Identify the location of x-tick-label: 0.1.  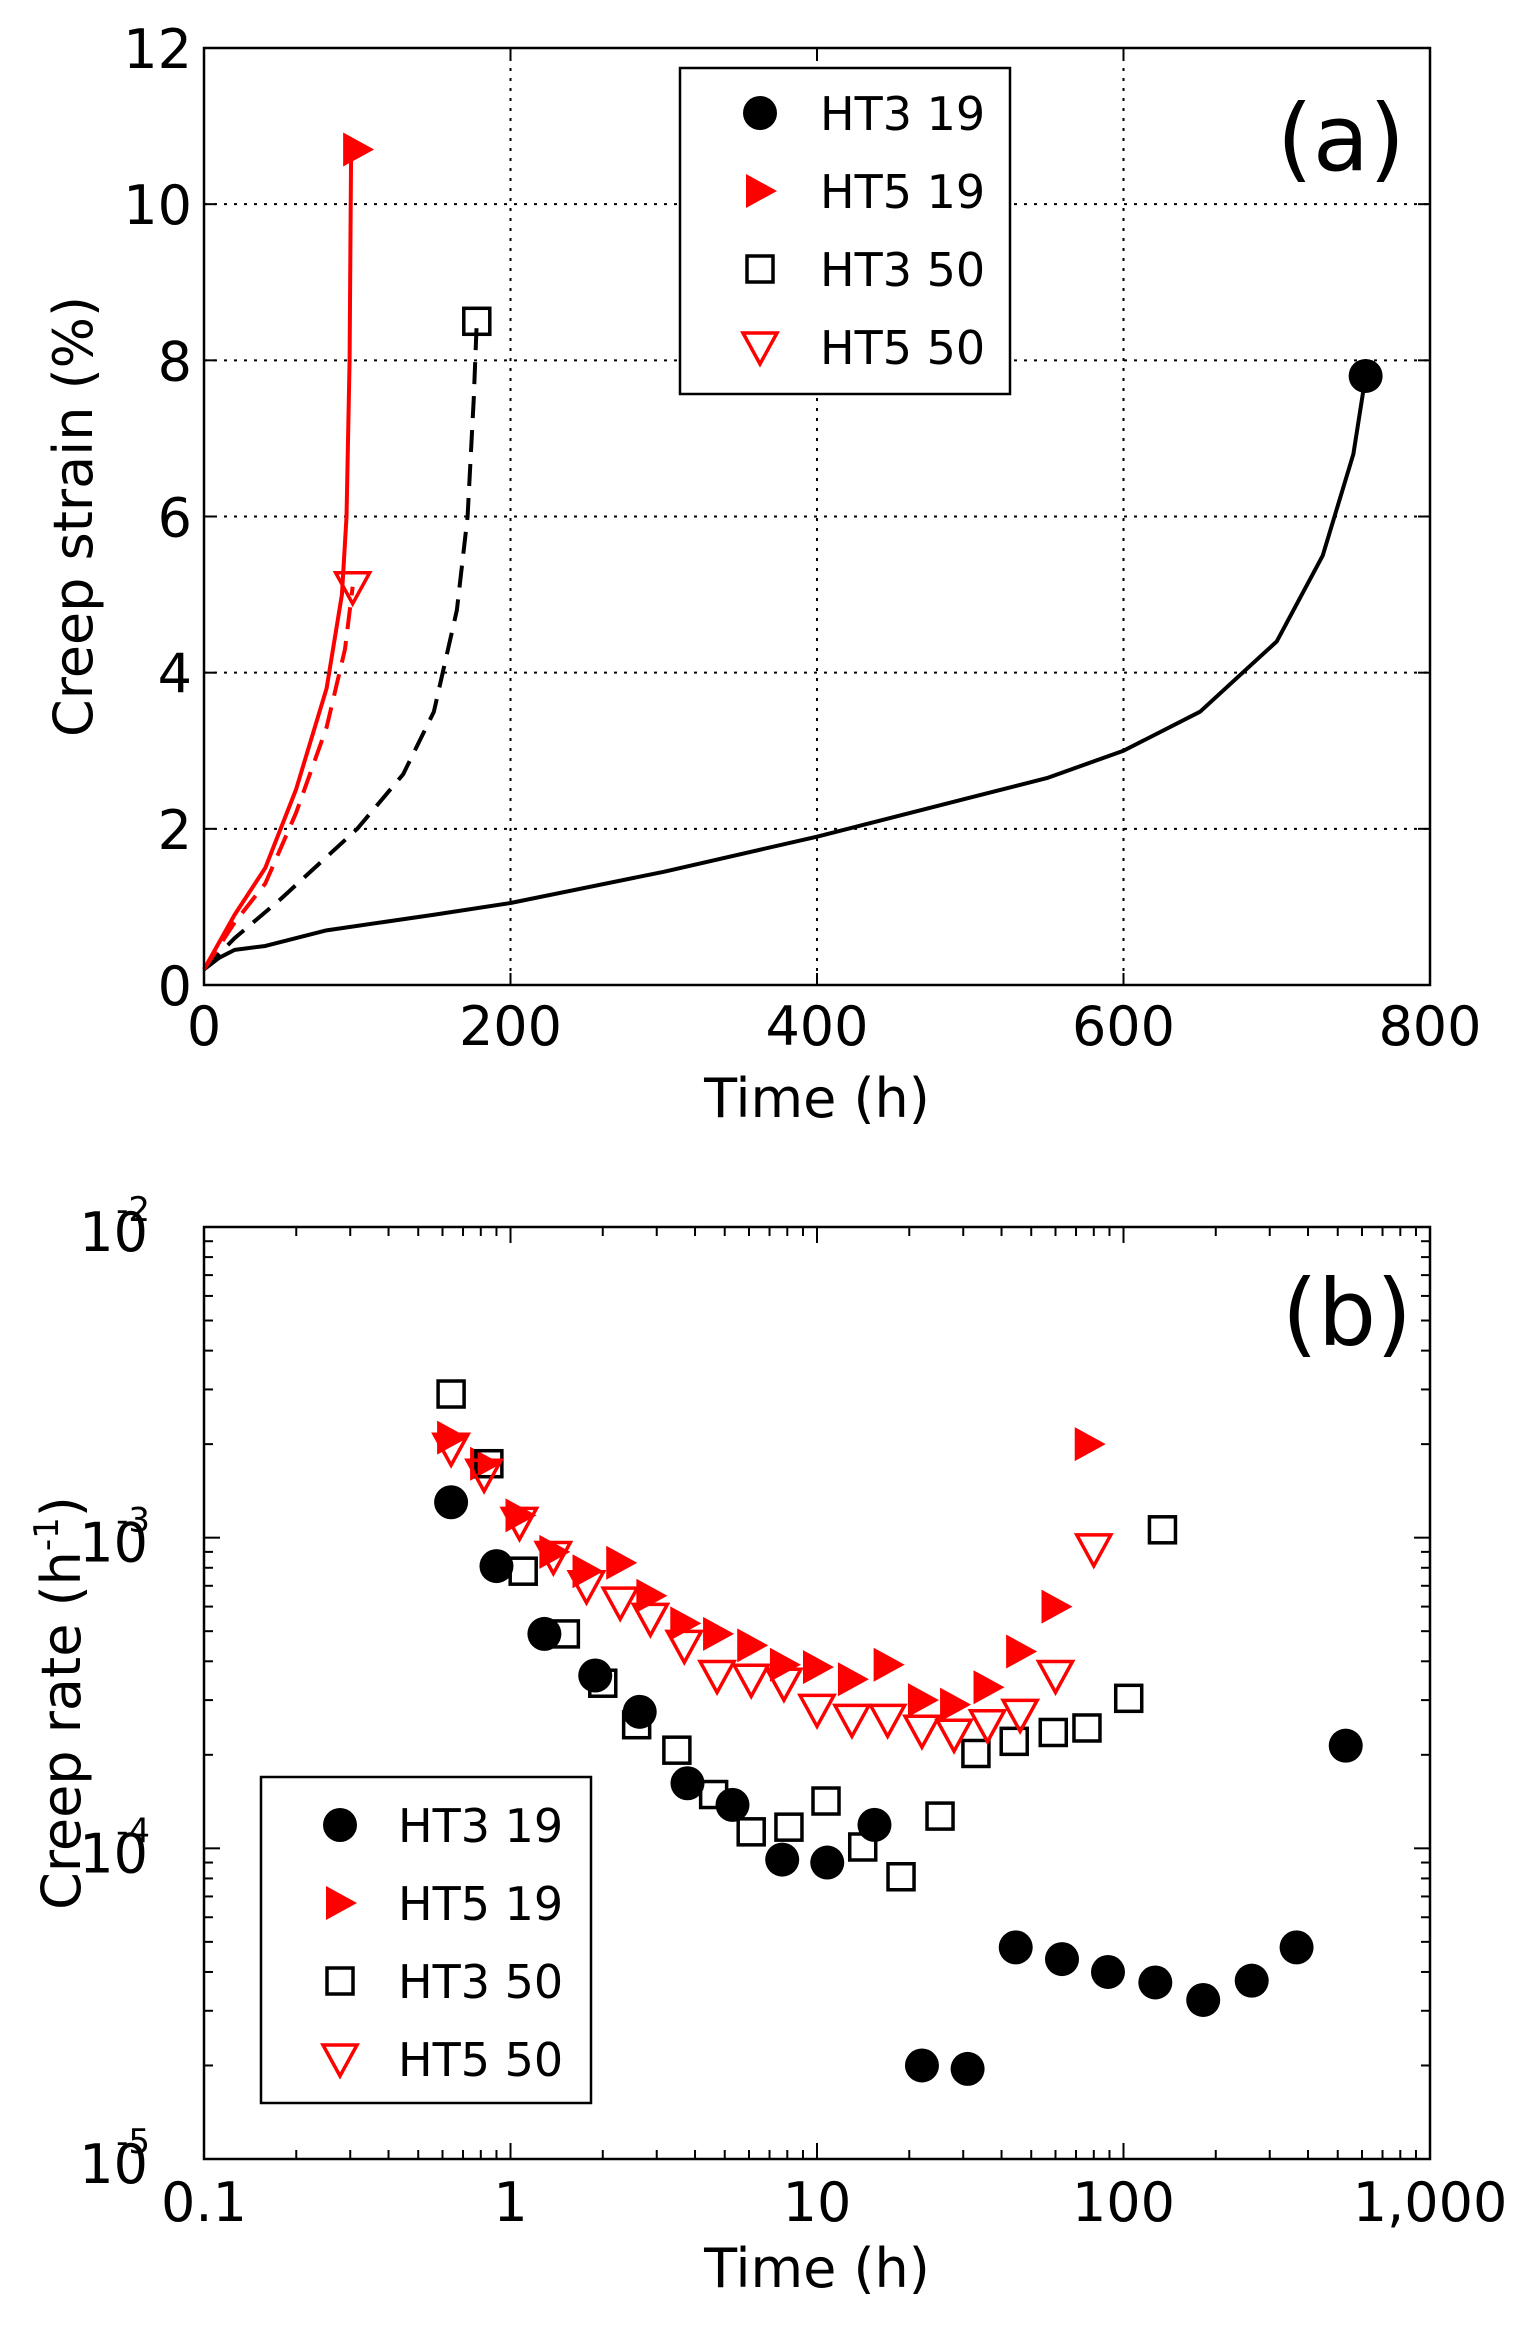
(204, 2202).